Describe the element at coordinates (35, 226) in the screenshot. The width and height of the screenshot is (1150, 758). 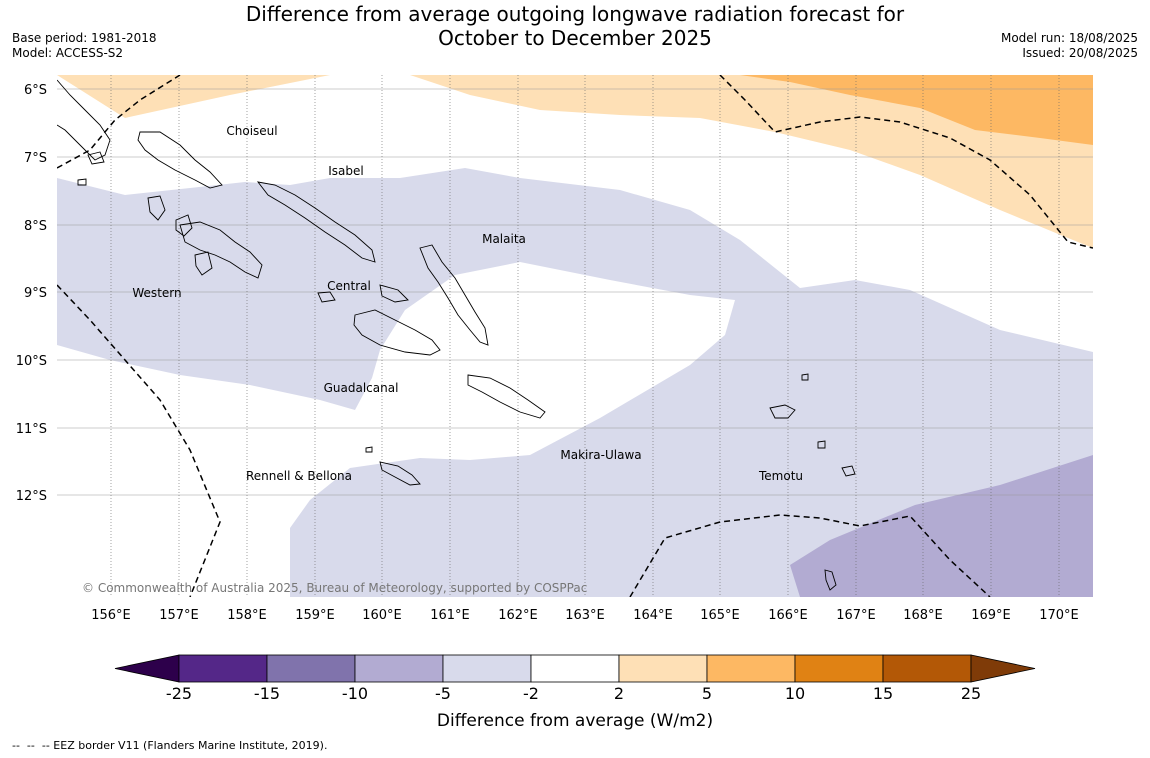
I see `lat-label: 8°S` at that location.